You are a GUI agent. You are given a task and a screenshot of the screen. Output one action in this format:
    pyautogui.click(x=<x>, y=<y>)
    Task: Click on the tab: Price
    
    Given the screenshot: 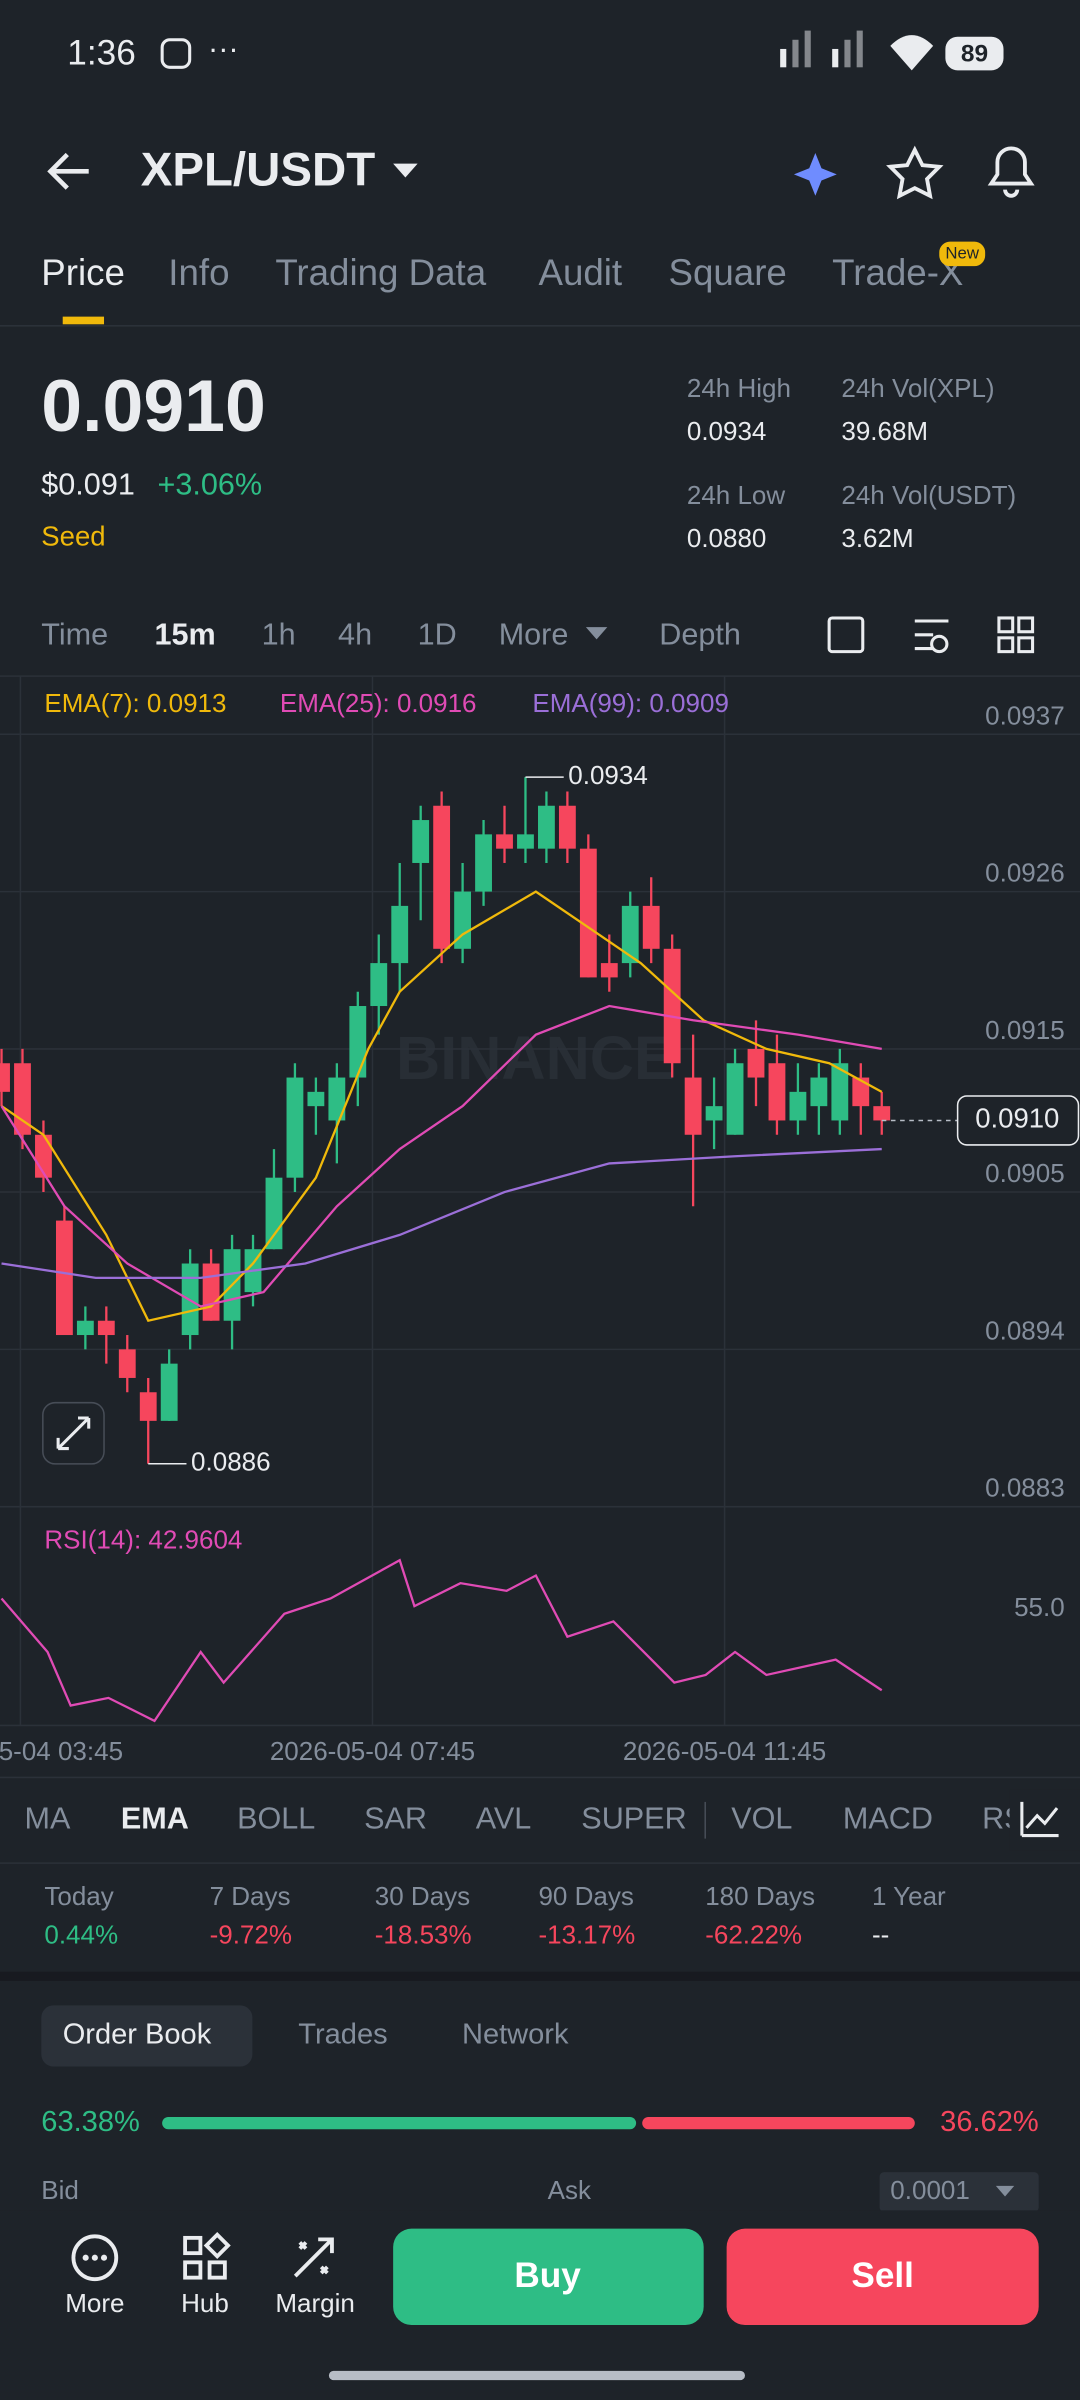 What is the action you would take?
    pyautogui.click(x=83, y=272)
    